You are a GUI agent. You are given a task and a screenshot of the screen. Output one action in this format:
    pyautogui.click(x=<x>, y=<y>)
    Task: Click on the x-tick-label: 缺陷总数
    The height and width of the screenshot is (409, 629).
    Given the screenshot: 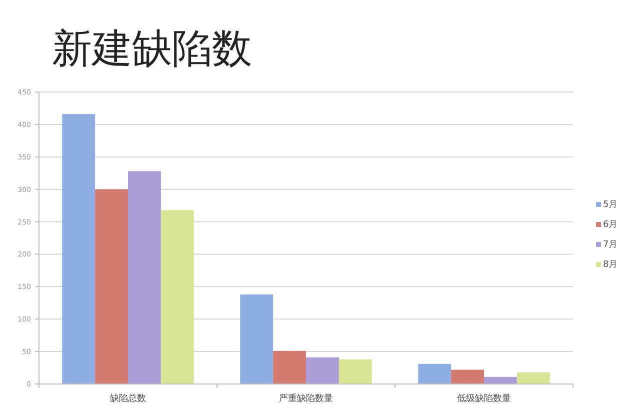 What is the action you would take?
    pyautogui.click(x=128, y=399)
    